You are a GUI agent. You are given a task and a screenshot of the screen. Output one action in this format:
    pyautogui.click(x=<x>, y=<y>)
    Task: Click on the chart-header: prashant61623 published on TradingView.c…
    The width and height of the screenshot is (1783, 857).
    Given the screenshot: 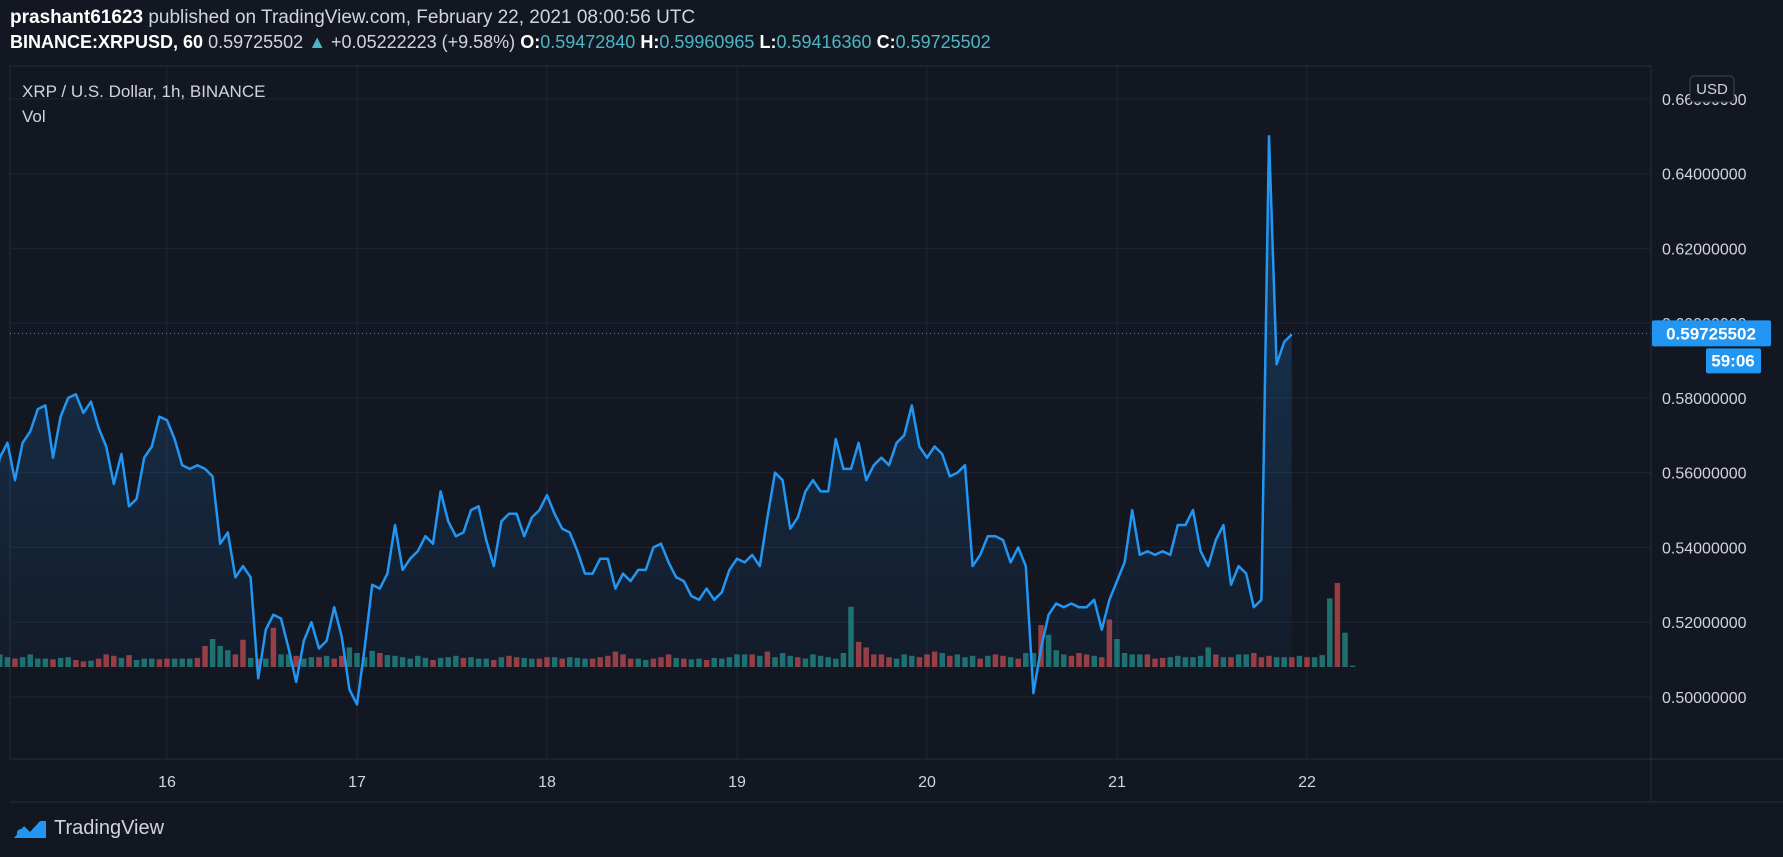 What is the action you would take?
    pyautogui.click(x=890, y=30)
    